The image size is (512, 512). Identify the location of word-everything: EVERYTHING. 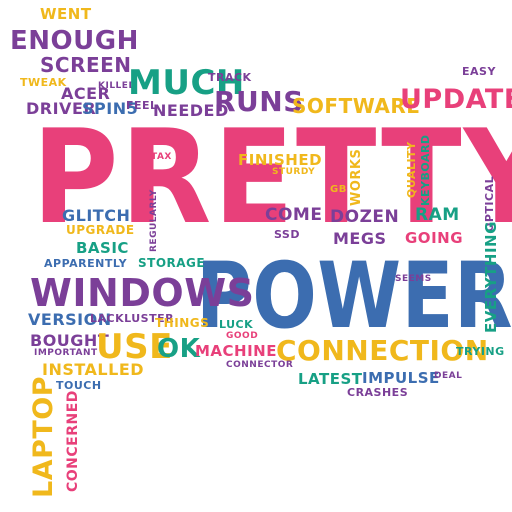
(491, 277).